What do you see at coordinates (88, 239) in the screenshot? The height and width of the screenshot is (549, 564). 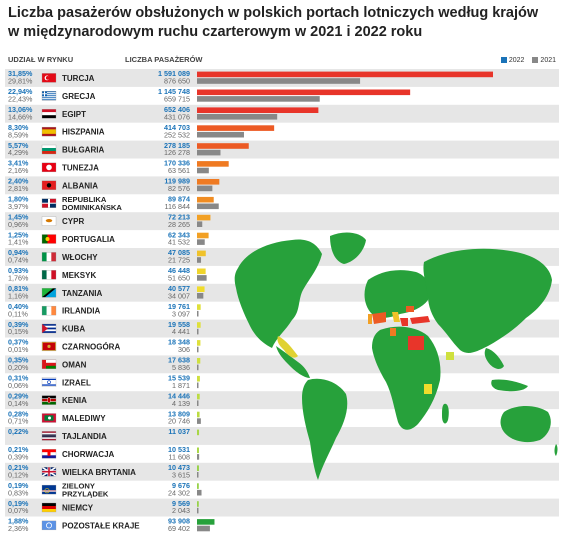 I see `country-name: PORTUGALIA` at bounding box center [88, 239].